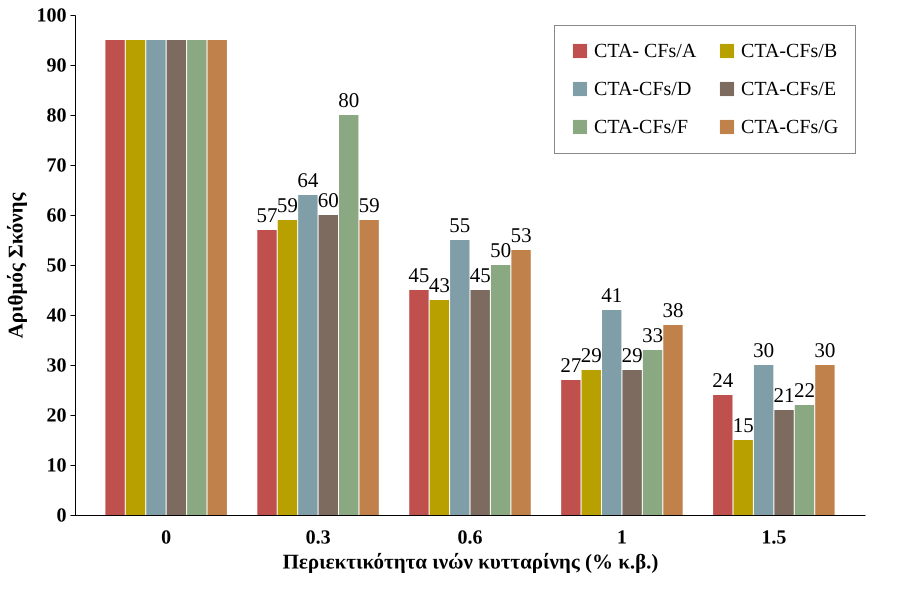 Image resolution: width=920 pixels, height=614 pixels. What do you see at coordinates (56, 115) in the screenshot?
I see `y-tick-label: 80` at bounding box center [56, 115].